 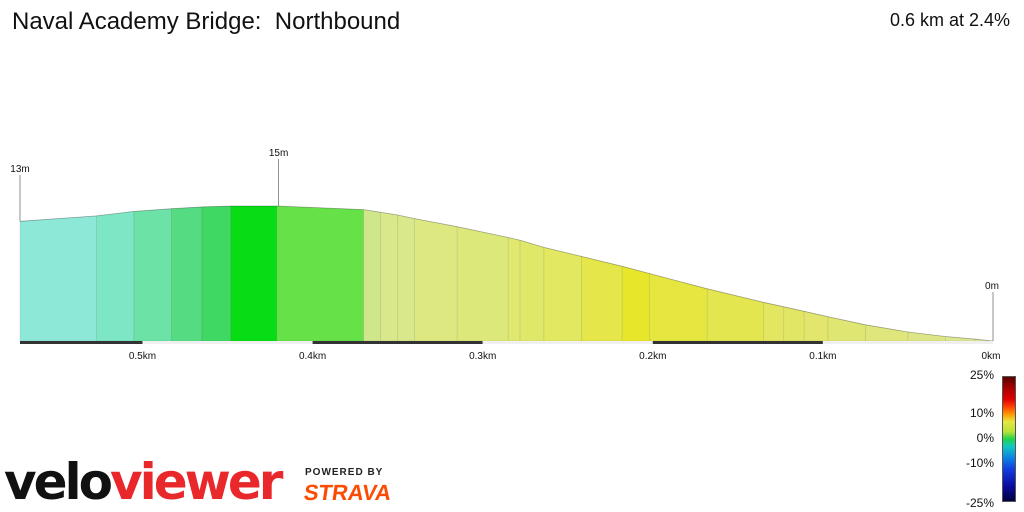 What do you see at coordinates (992, 286) in the screenshot?
I see `elevation-label: 0m` at bounding box center [992, 286].